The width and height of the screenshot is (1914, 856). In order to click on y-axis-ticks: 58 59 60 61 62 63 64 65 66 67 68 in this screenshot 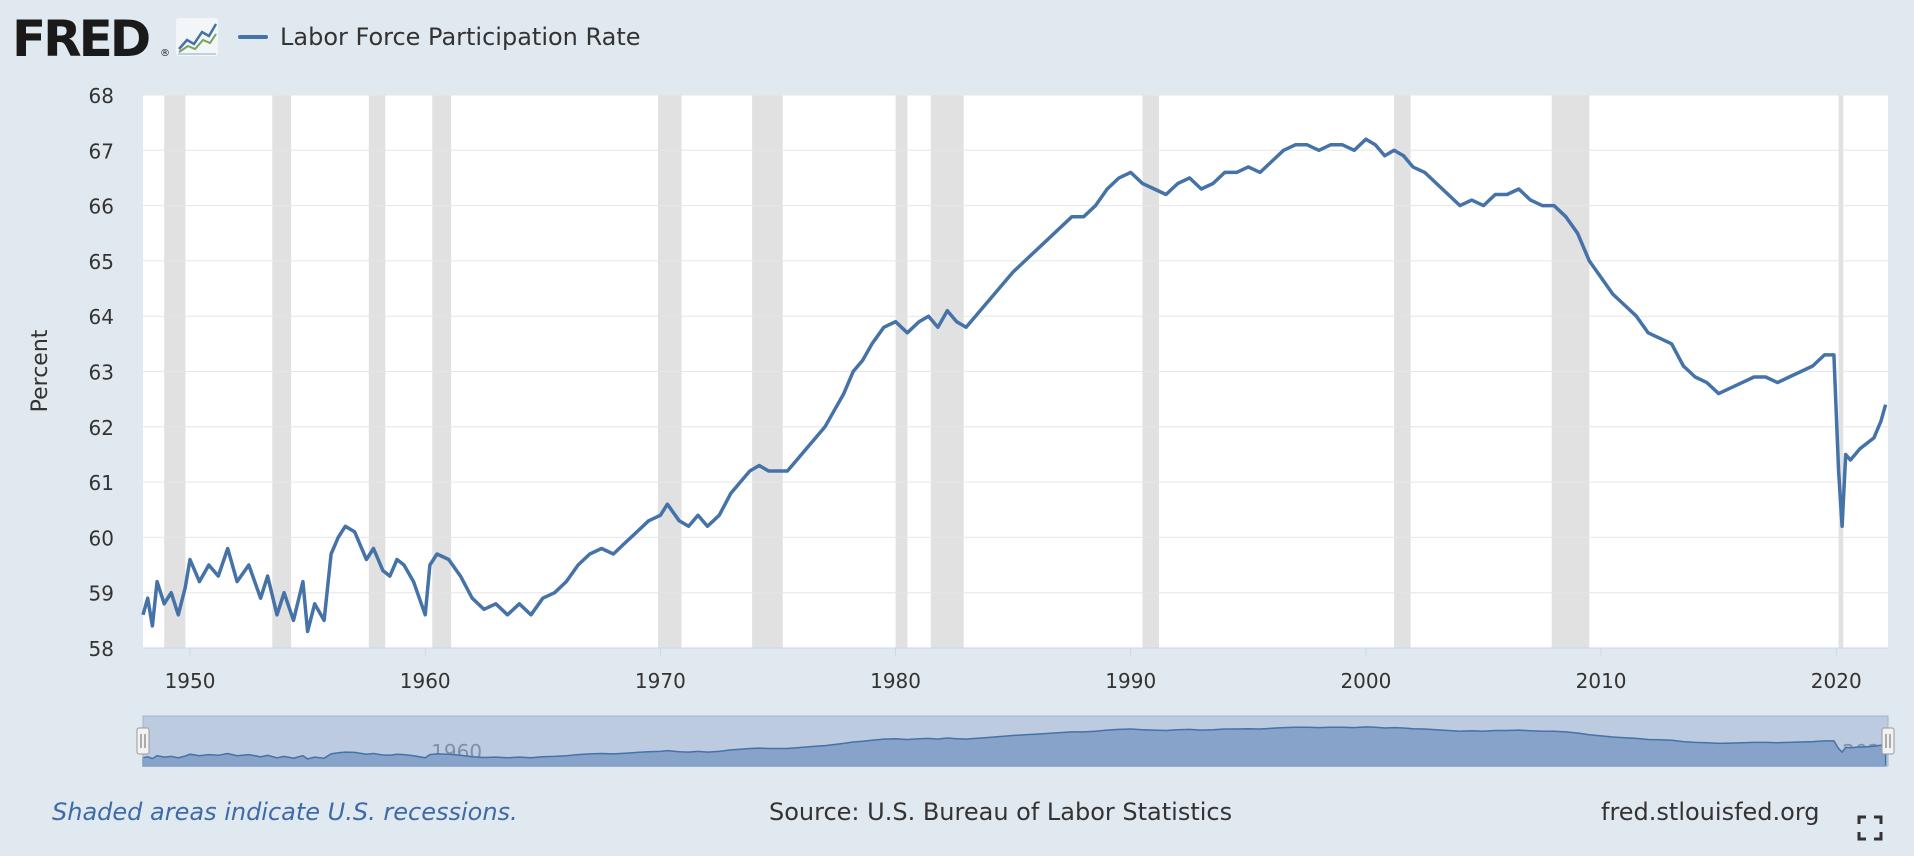, I will do `click(101, 372)`.